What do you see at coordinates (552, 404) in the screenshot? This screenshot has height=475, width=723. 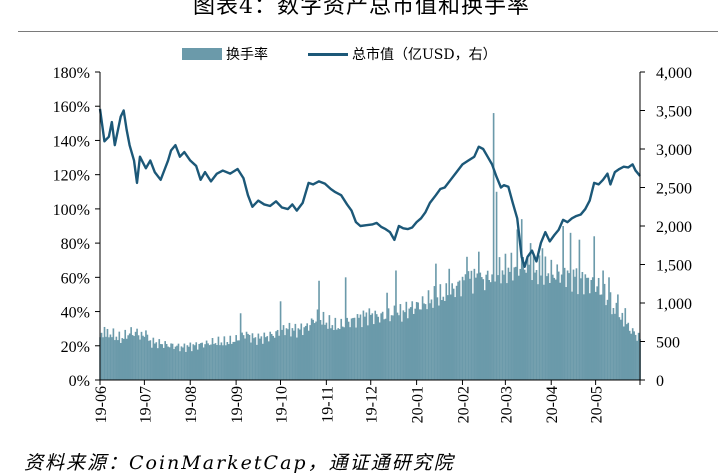 I see `x-tick-label: 20-04` at bounding box center [552, 404].